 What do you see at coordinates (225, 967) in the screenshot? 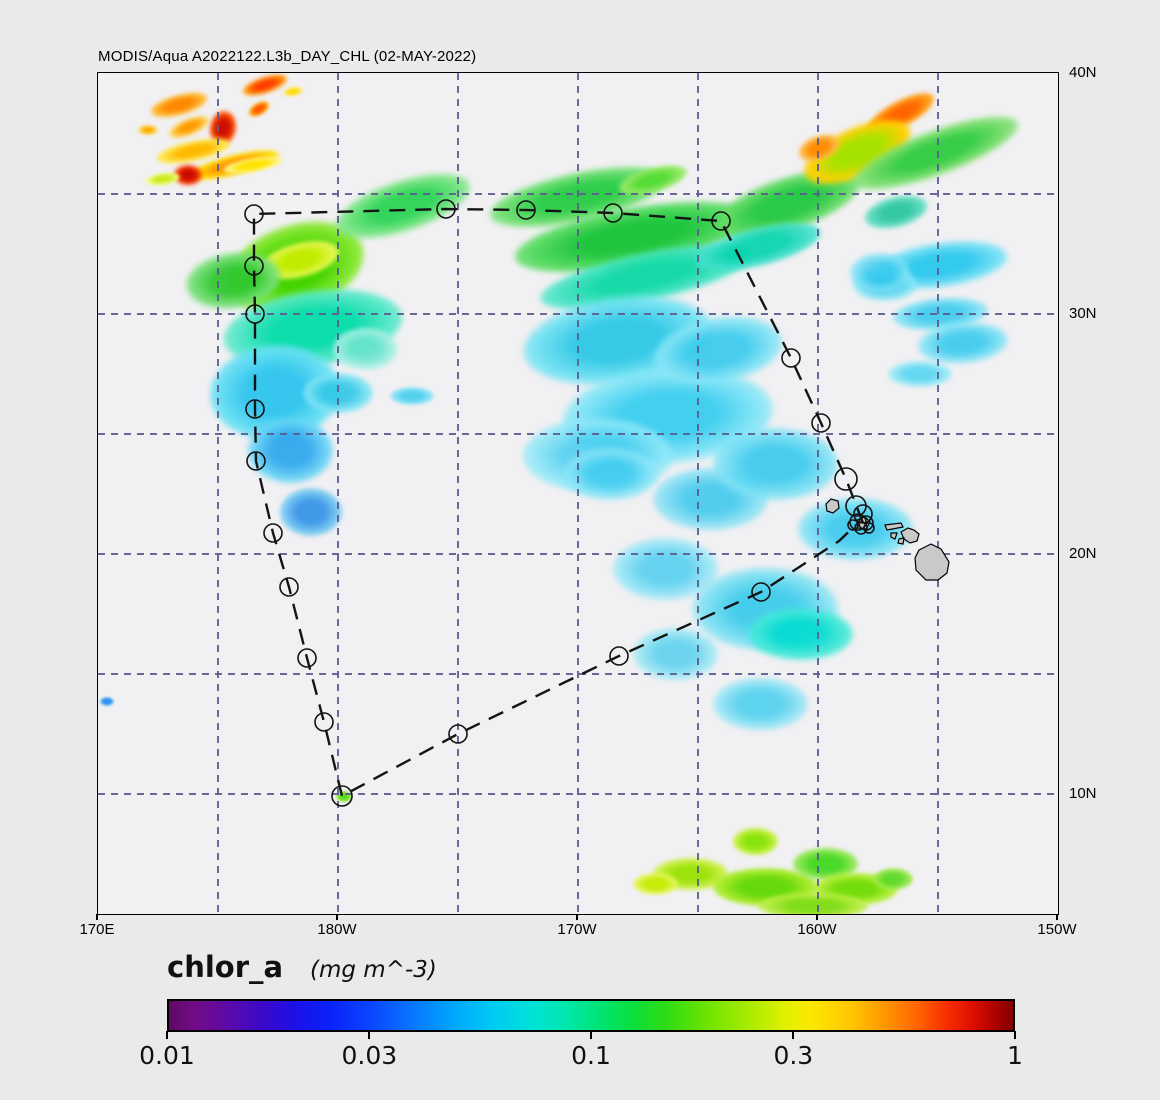
I see `colorbar-title: chlor_a` at bounding box center [225, 967].